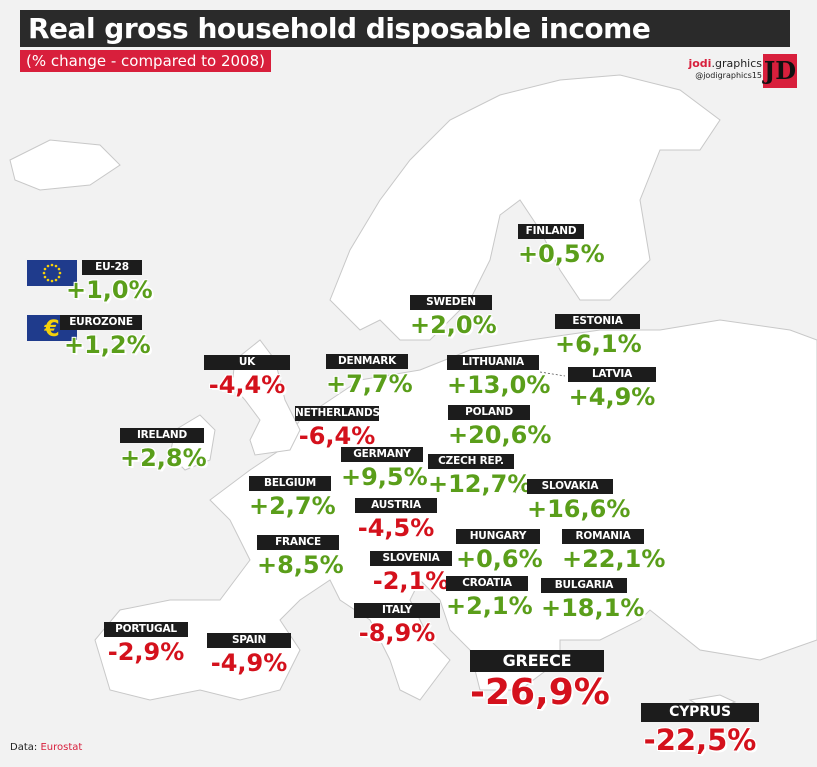 Image resolution: width=817 pixels, height=767 pixels. Describe the element at coordinates (397, 633) in the screenshot. I see `country-value: -8,9%` at that location.